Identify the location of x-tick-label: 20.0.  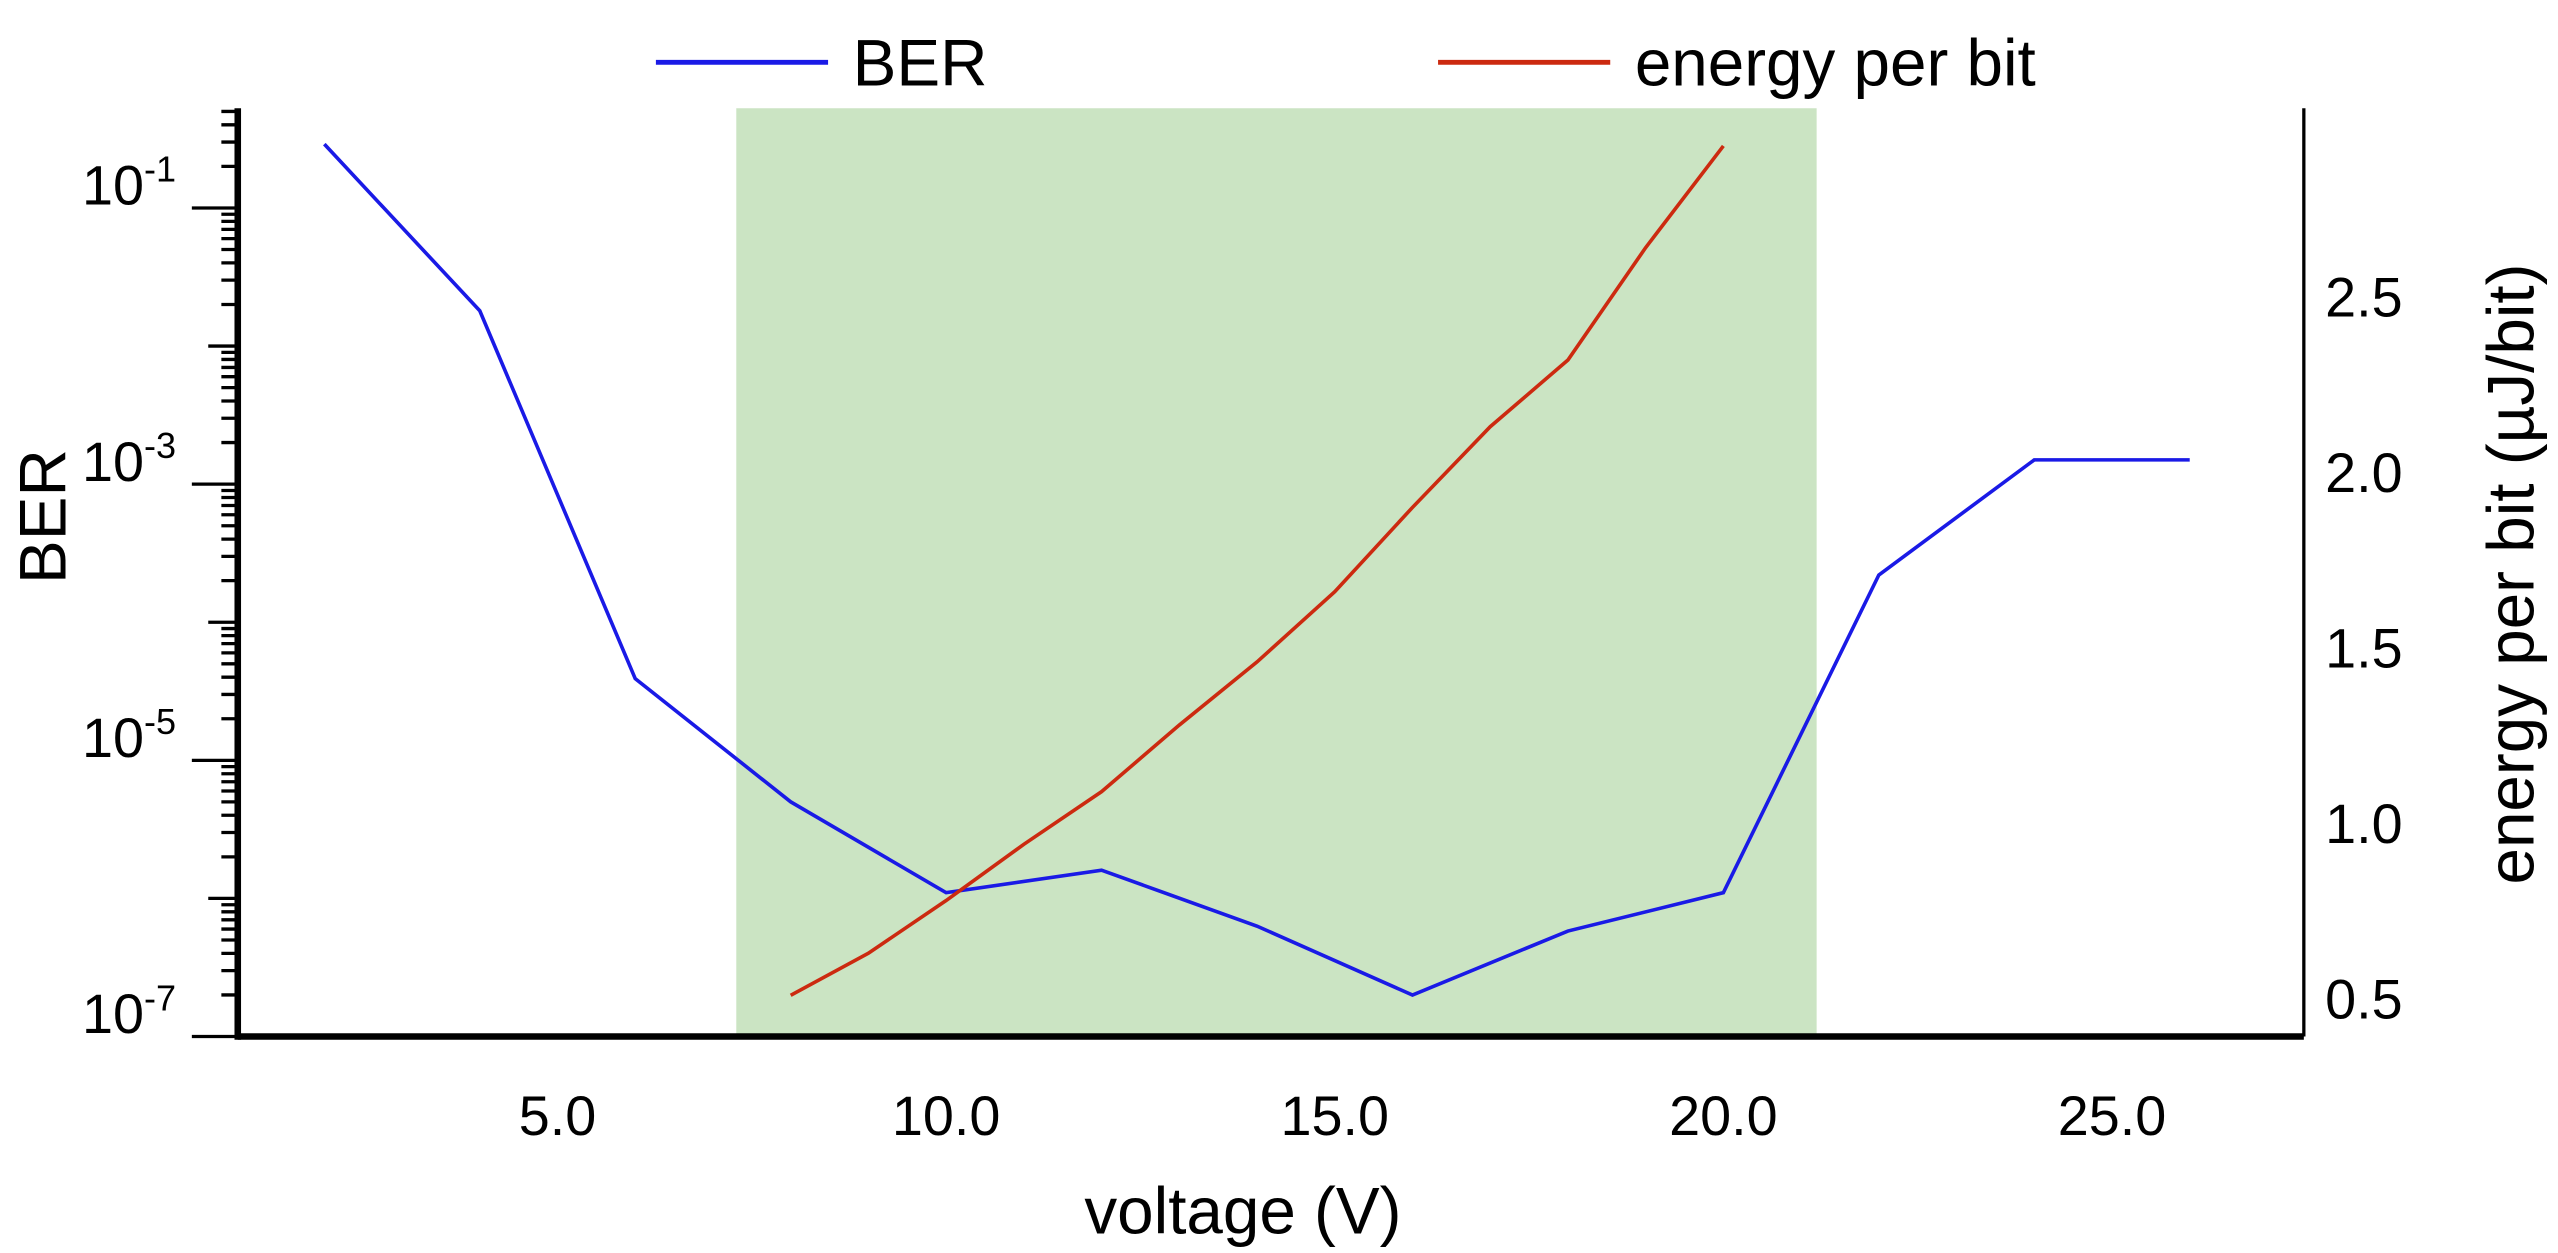
(1723, 1116).